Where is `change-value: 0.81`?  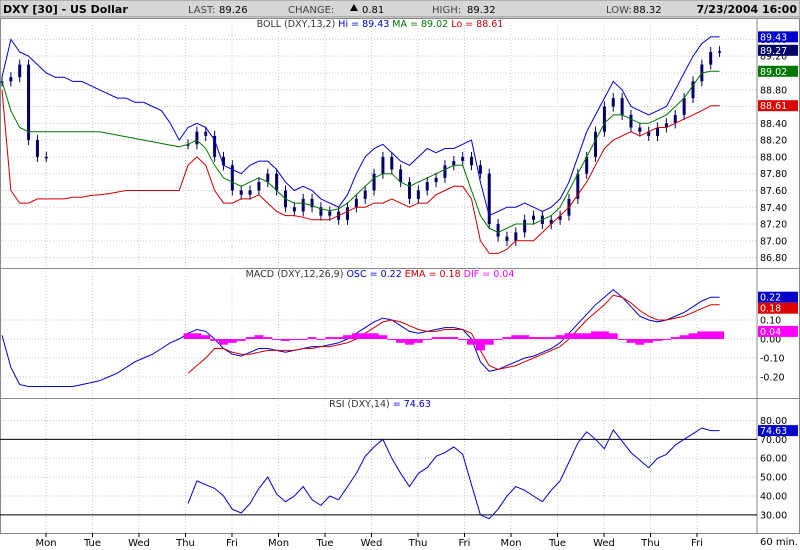 change-value: 0.81 is located at coordinates (373, 10).